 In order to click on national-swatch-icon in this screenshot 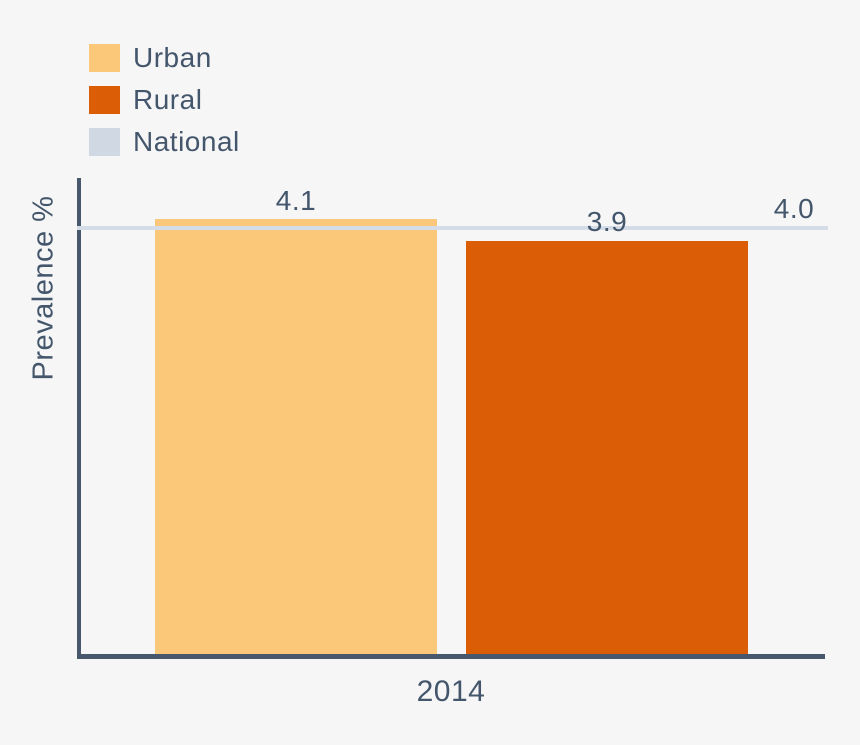, I will do `click(104, 142)`.